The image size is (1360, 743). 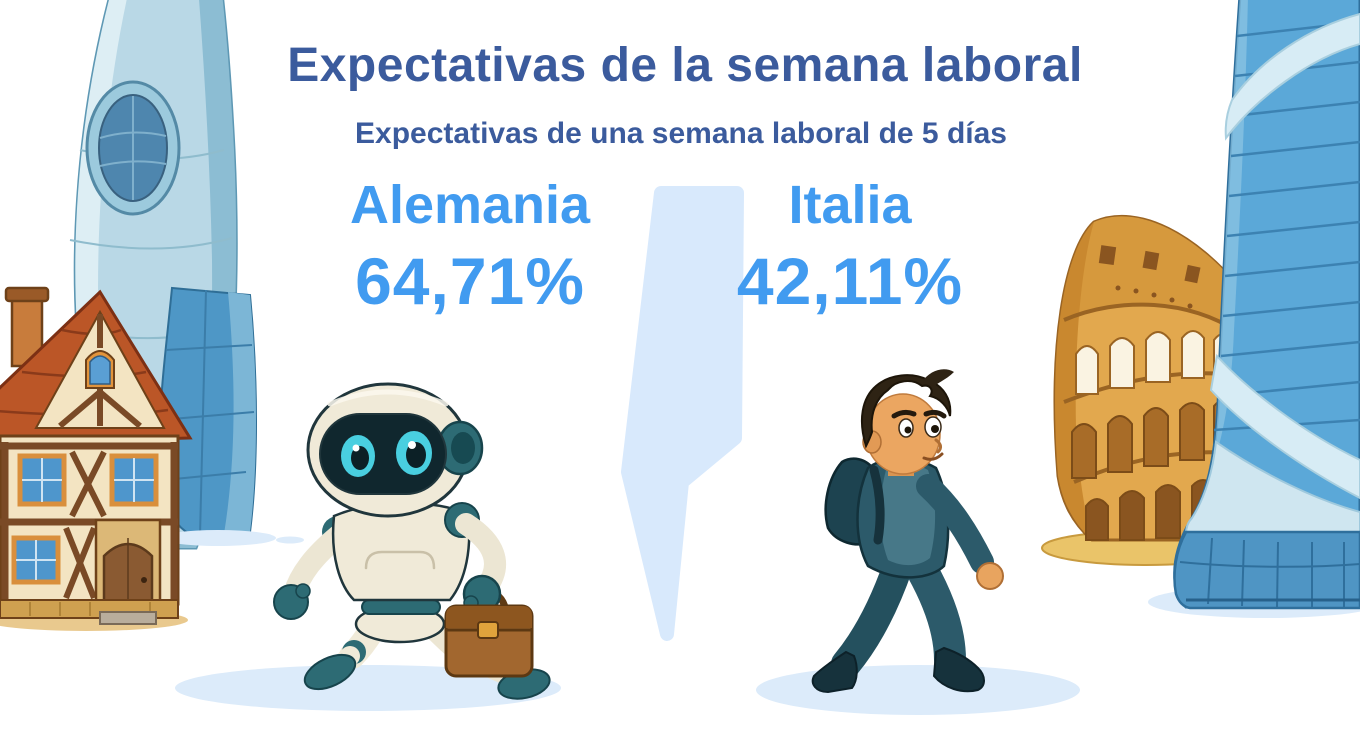 What do you see at coordinates (207, 413) in the screenshot?
I see `glass-tower-left-base` at bounding box center [207, 413].